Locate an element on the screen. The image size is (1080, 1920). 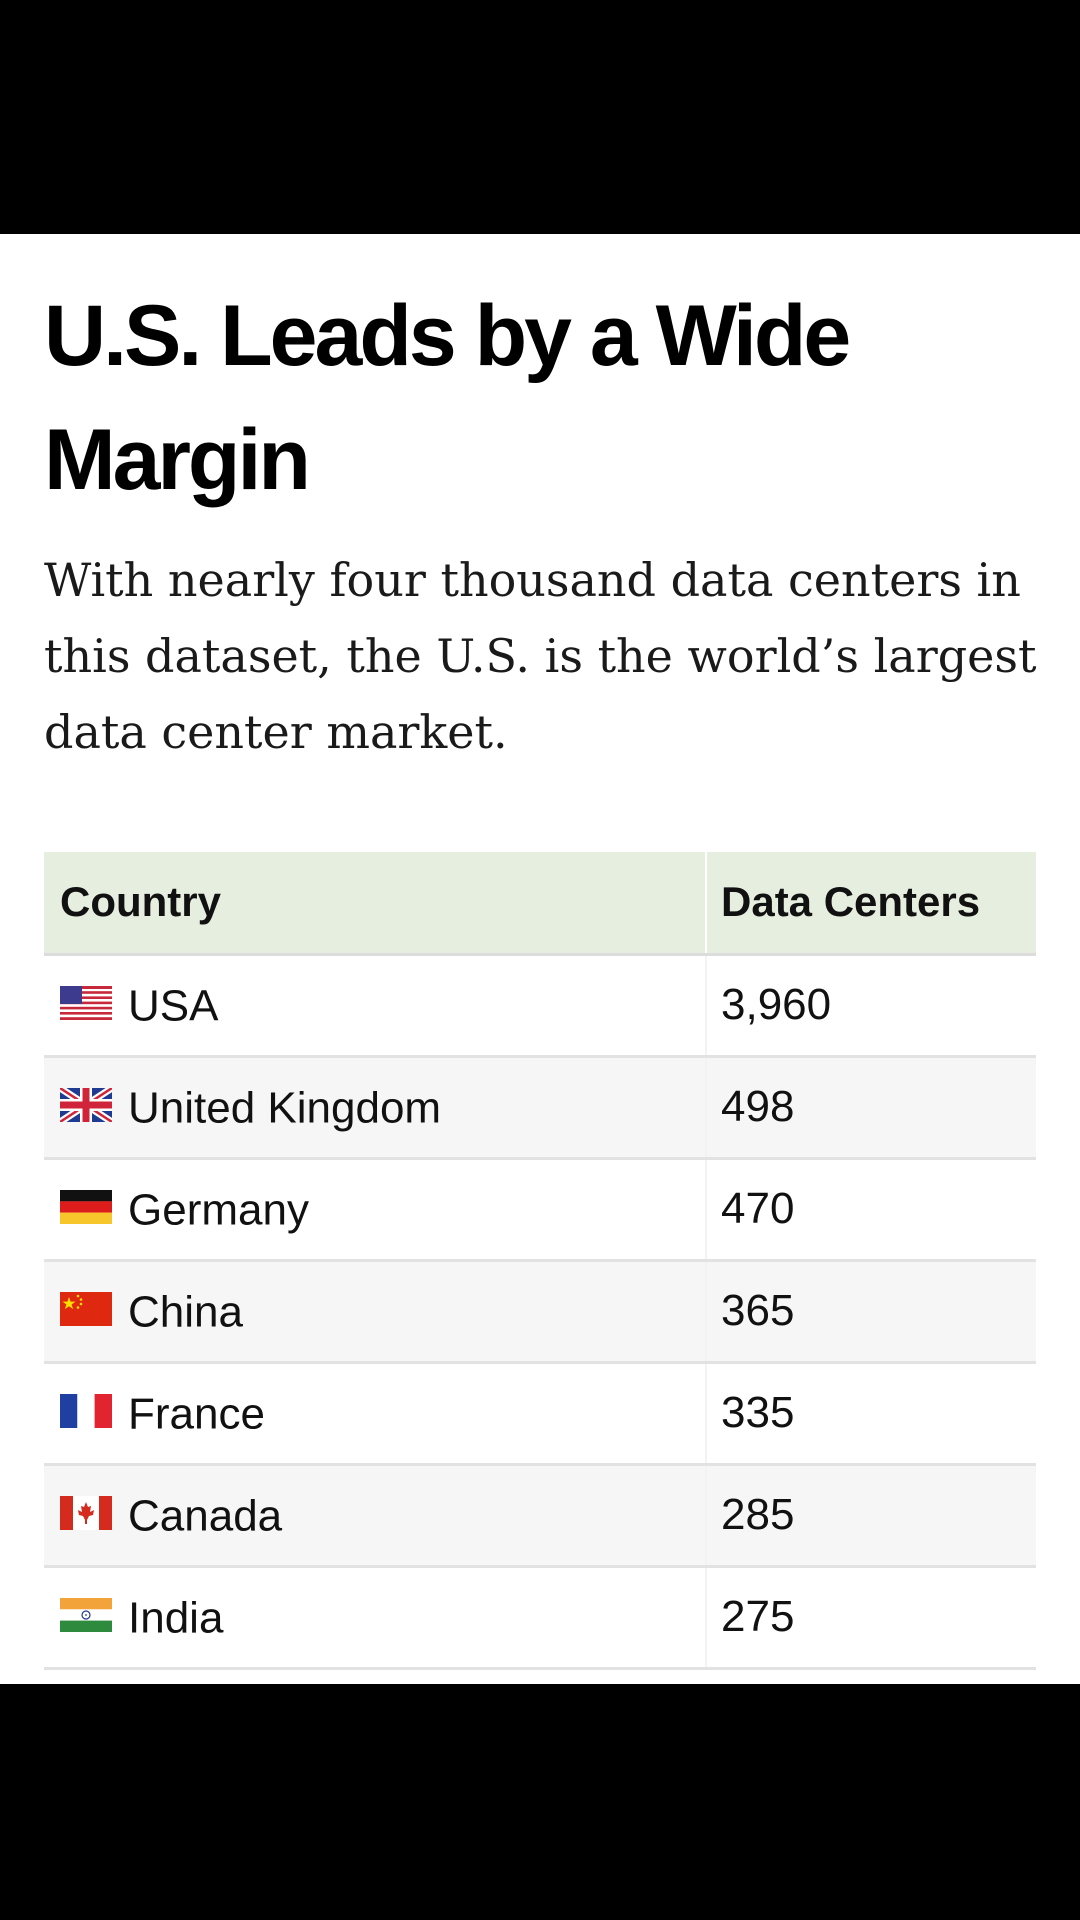
france-flag-icon is located at coordinates (86, 1411).